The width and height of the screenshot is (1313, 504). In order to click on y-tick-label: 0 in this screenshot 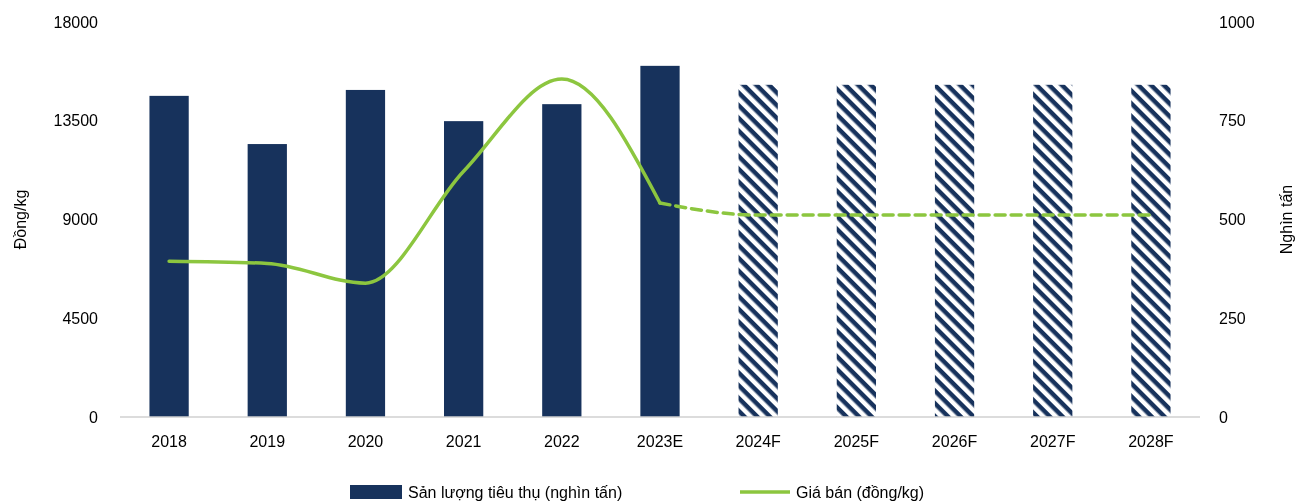, I will do `click(94, 417)`.